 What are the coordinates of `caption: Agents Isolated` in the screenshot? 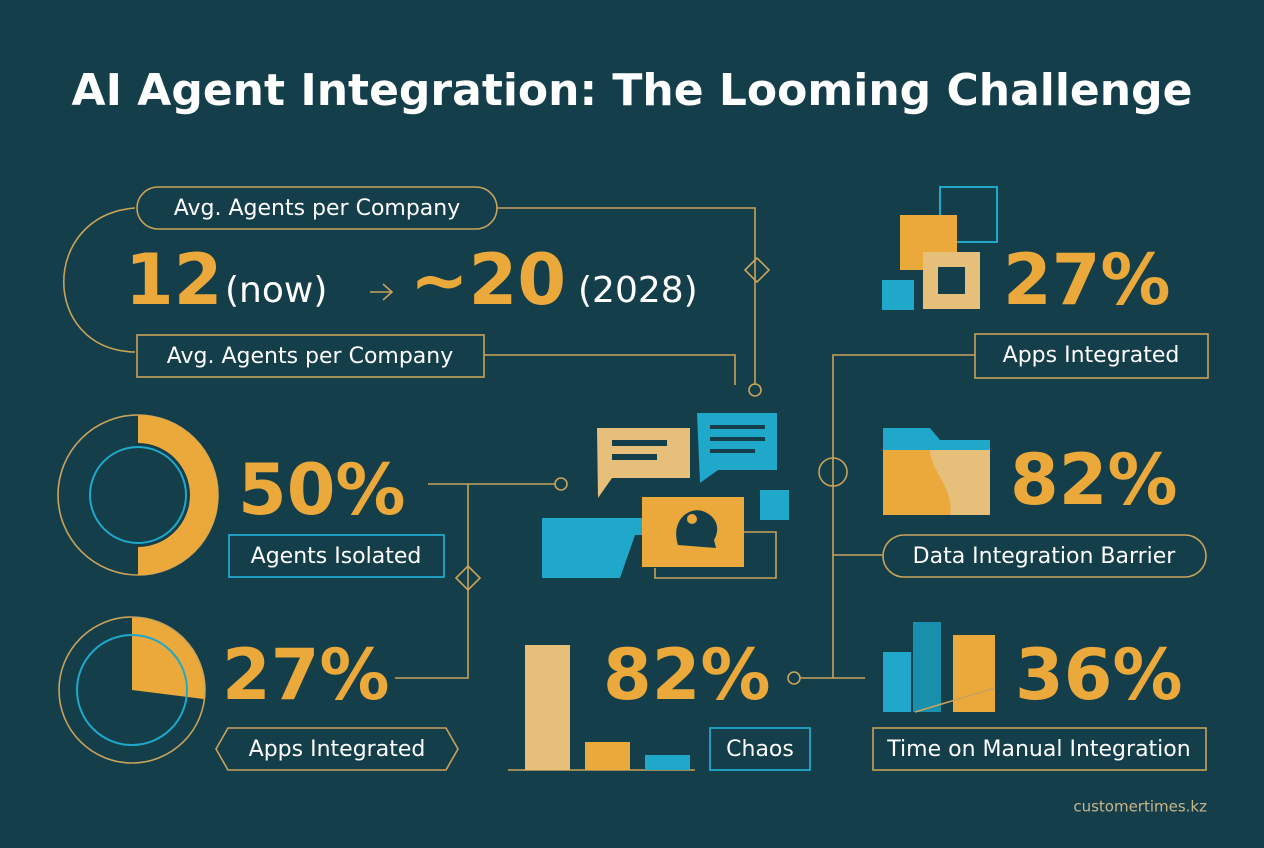 It's located at (336, 556).